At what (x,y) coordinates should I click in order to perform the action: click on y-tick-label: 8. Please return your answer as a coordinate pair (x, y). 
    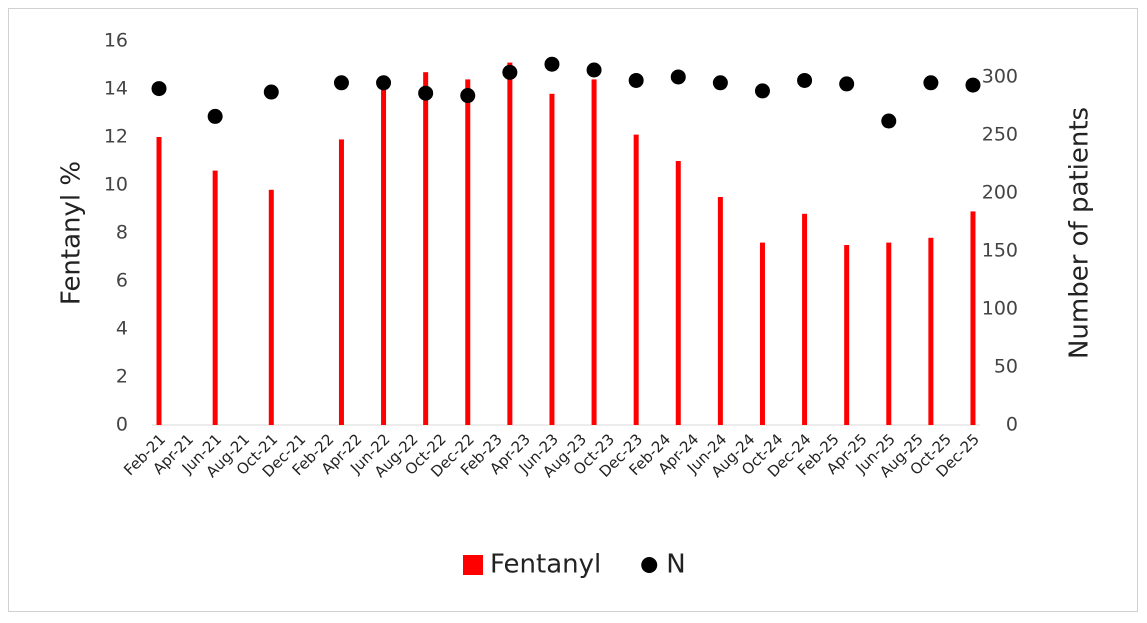
    Looking at the image, I should click on (122, 233).